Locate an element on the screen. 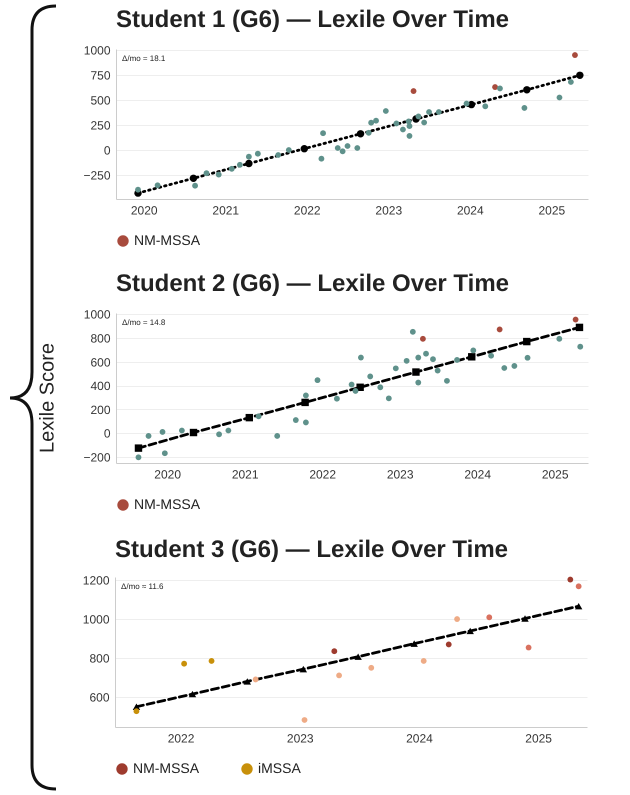 The height and width of the screenshot is (795, 630). y-tick-label: 500 is located at coordinates (100, 101).